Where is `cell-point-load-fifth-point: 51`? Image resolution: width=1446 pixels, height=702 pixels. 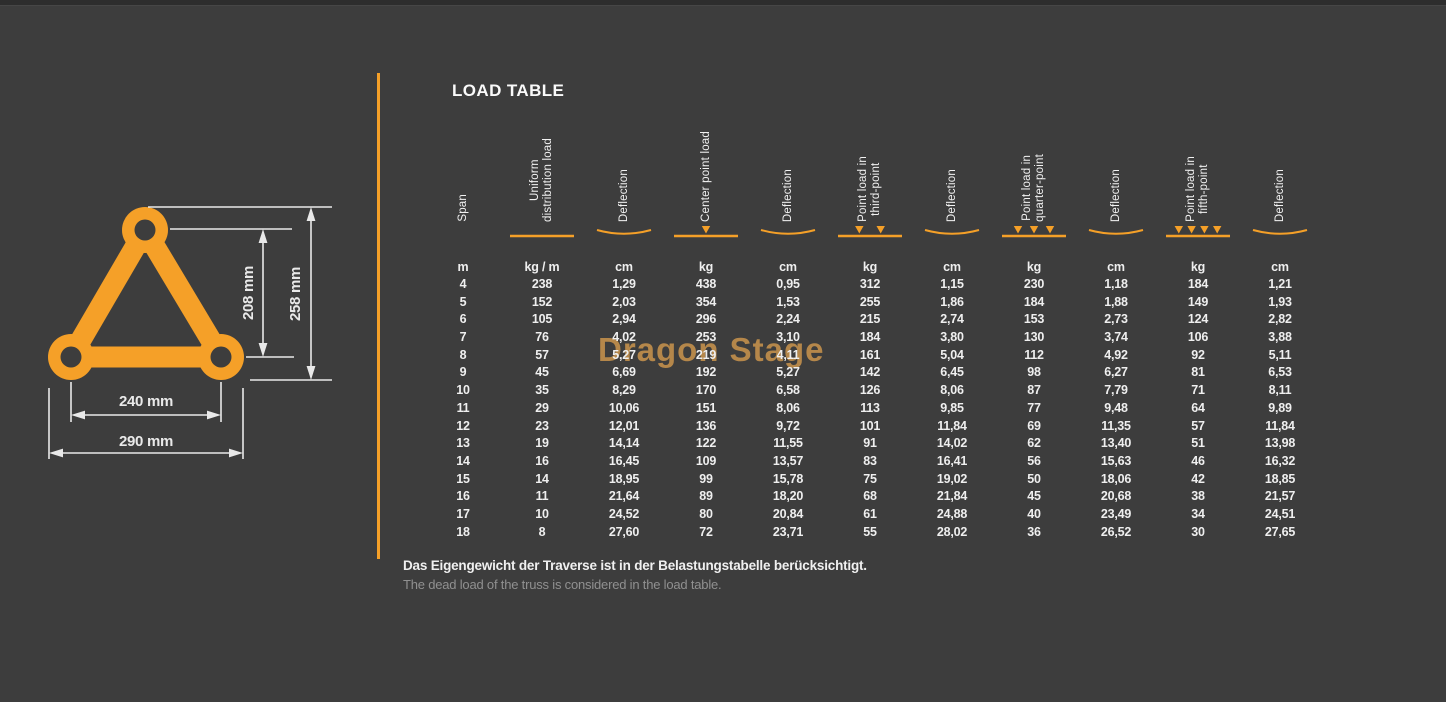 cell-point-load-fifth-point: 51 is located at coordinates (1198, 443).